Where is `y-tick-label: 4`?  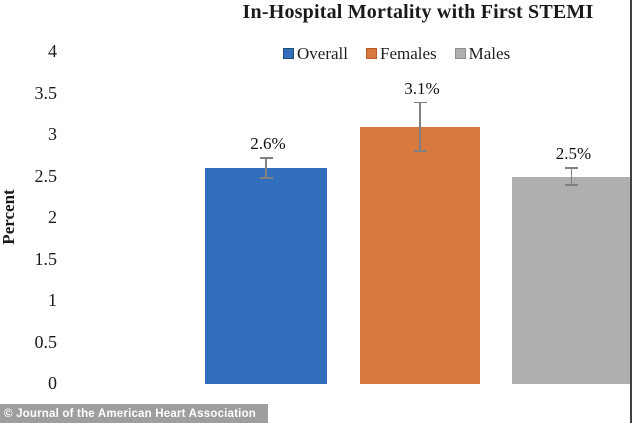 y-tick-label: 4 is located at coordinates (52, 51).